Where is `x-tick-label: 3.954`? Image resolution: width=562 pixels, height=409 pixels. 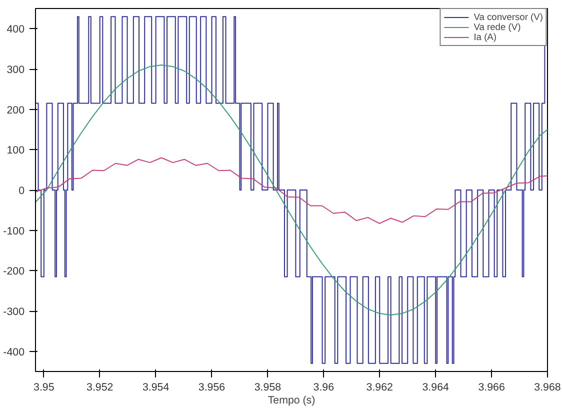
x-tick-label: 3.954 is located at coordinates (156, 388).